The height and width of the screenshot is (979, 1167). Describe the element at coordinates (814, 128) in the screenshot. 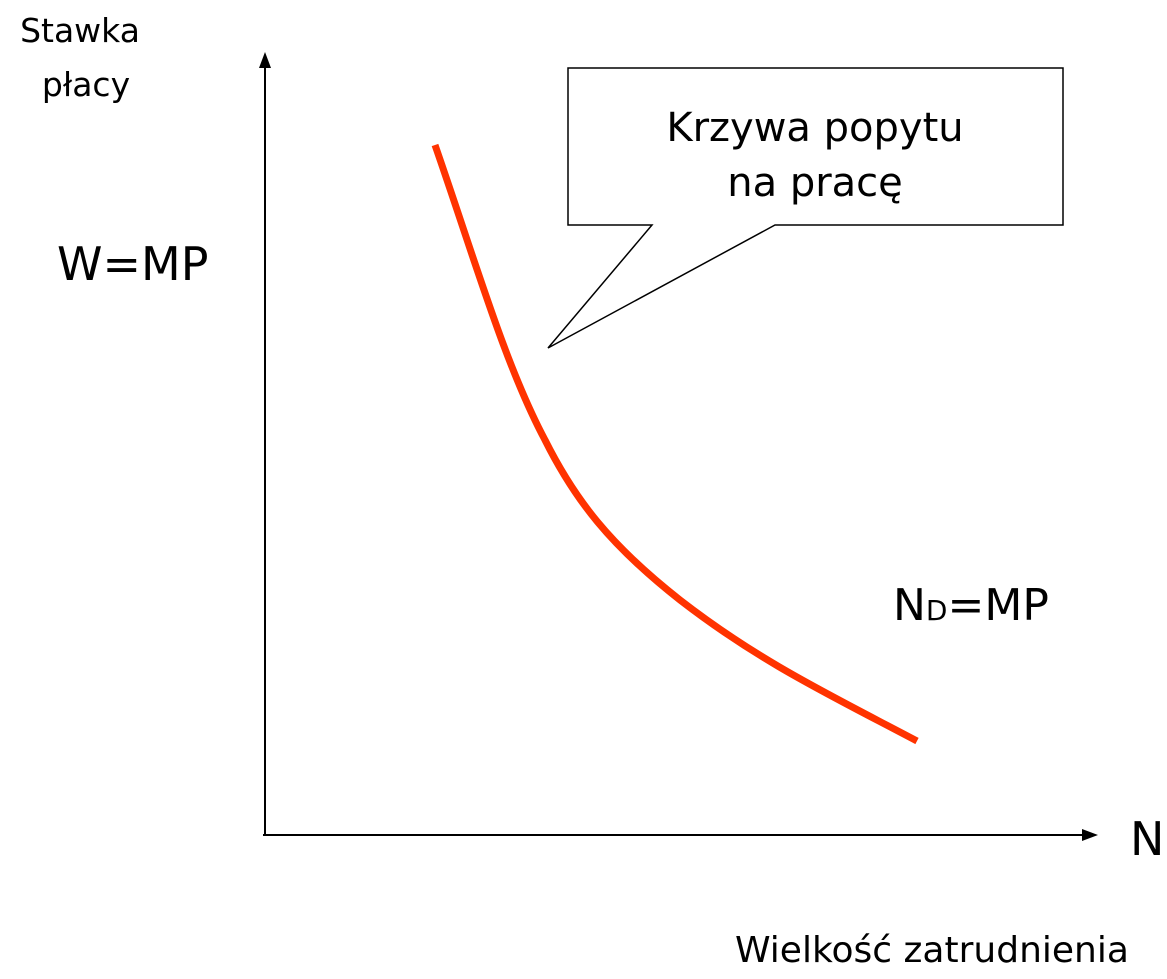

I see `callout-text: Krzywa popytu` at that location.